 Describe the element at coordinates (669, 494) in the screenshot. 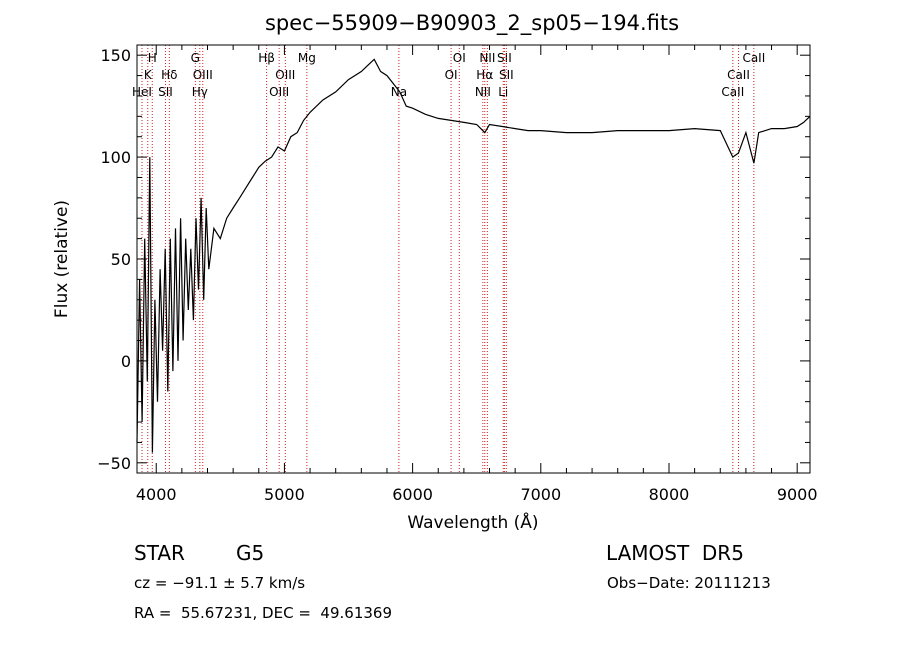

I see `x-tick-label: 8000` at that location.